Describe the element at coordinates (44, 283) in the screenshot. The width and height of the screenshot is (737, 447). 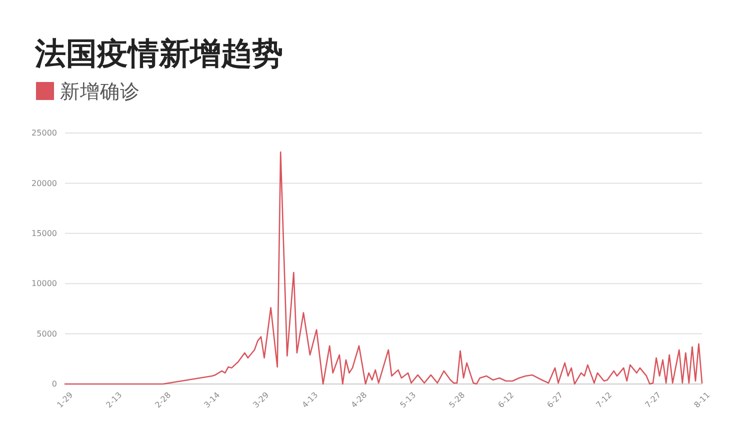
I see `y-tick-label: 10000` at that location.